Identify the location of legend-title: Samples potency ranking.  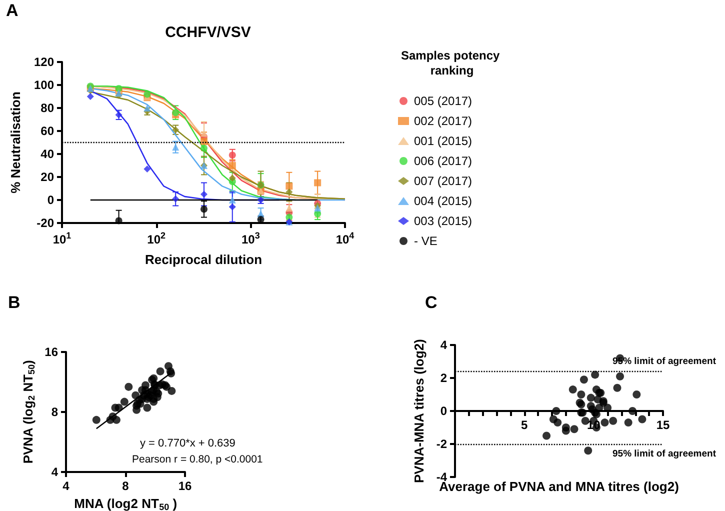
(452, 63).